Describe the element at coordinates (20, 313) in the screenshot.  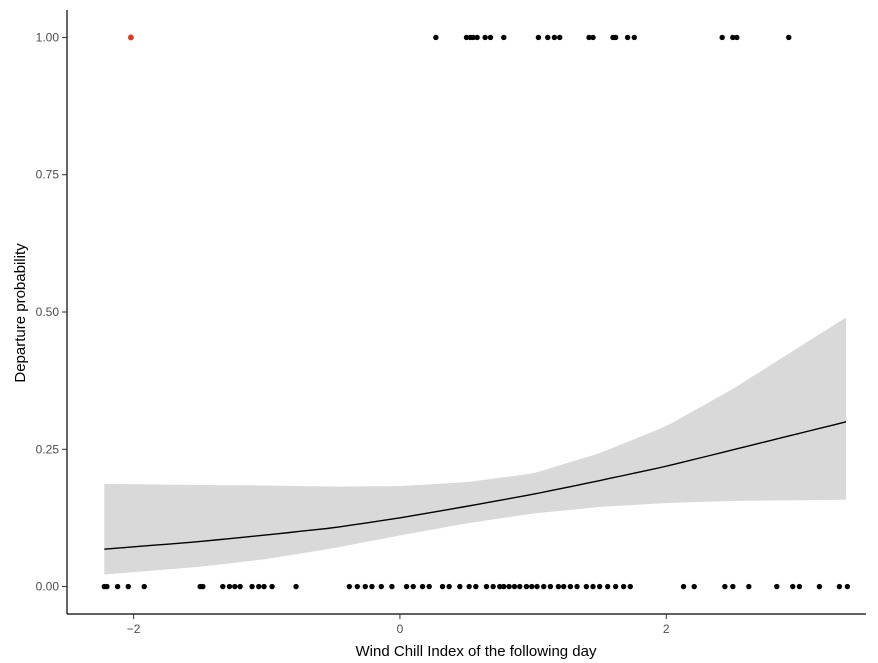
I see `y-axis-title: Departure probability` at that location.